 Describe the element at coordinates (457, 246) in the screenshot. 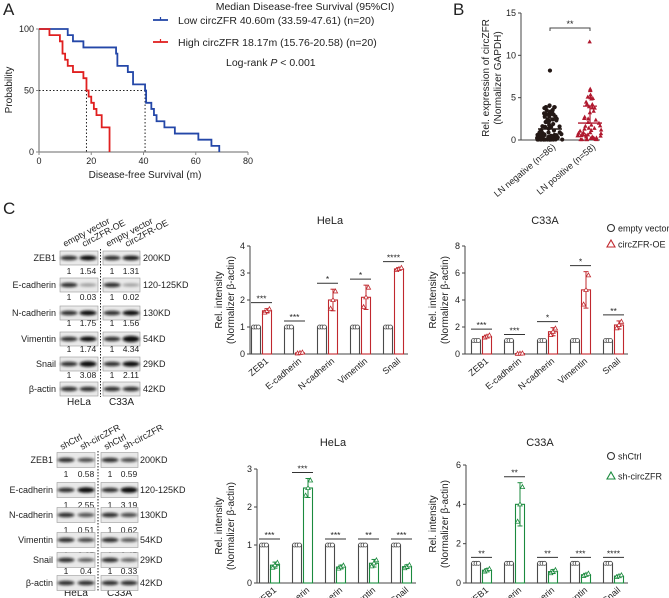

I see `y-tick-label: 8` at that location.